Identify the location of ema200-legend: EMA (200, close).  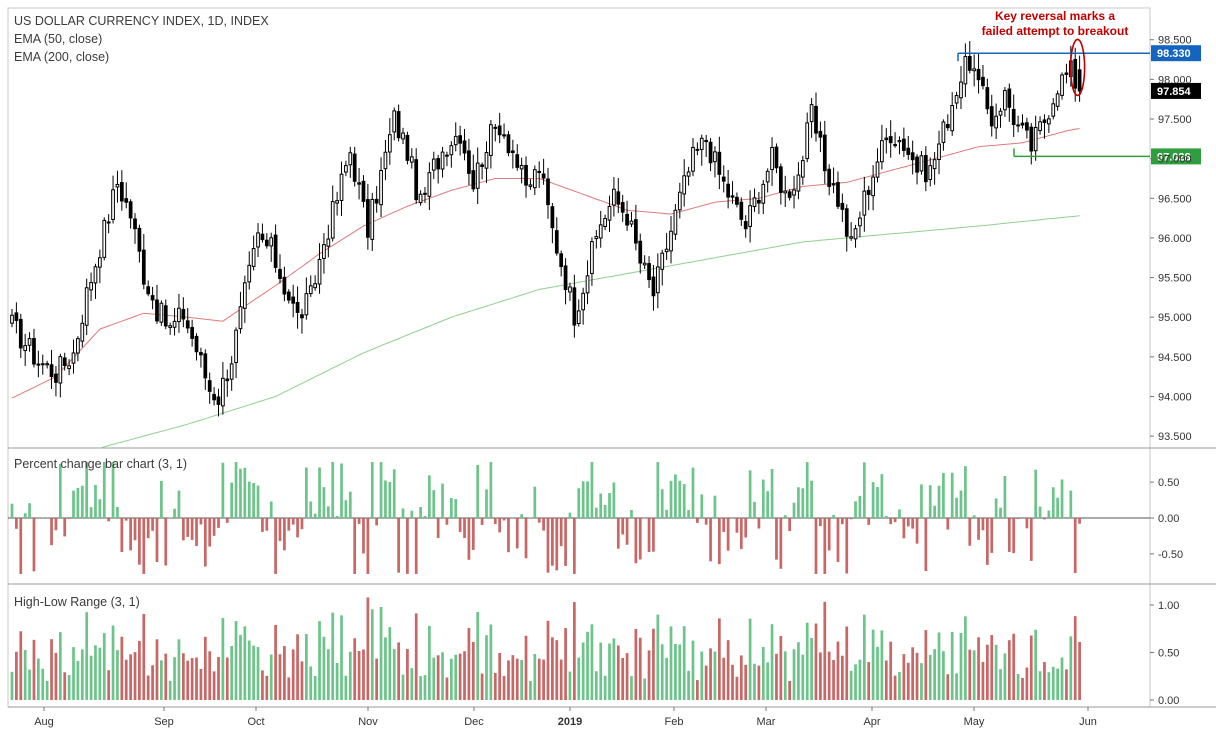
(62, 57).